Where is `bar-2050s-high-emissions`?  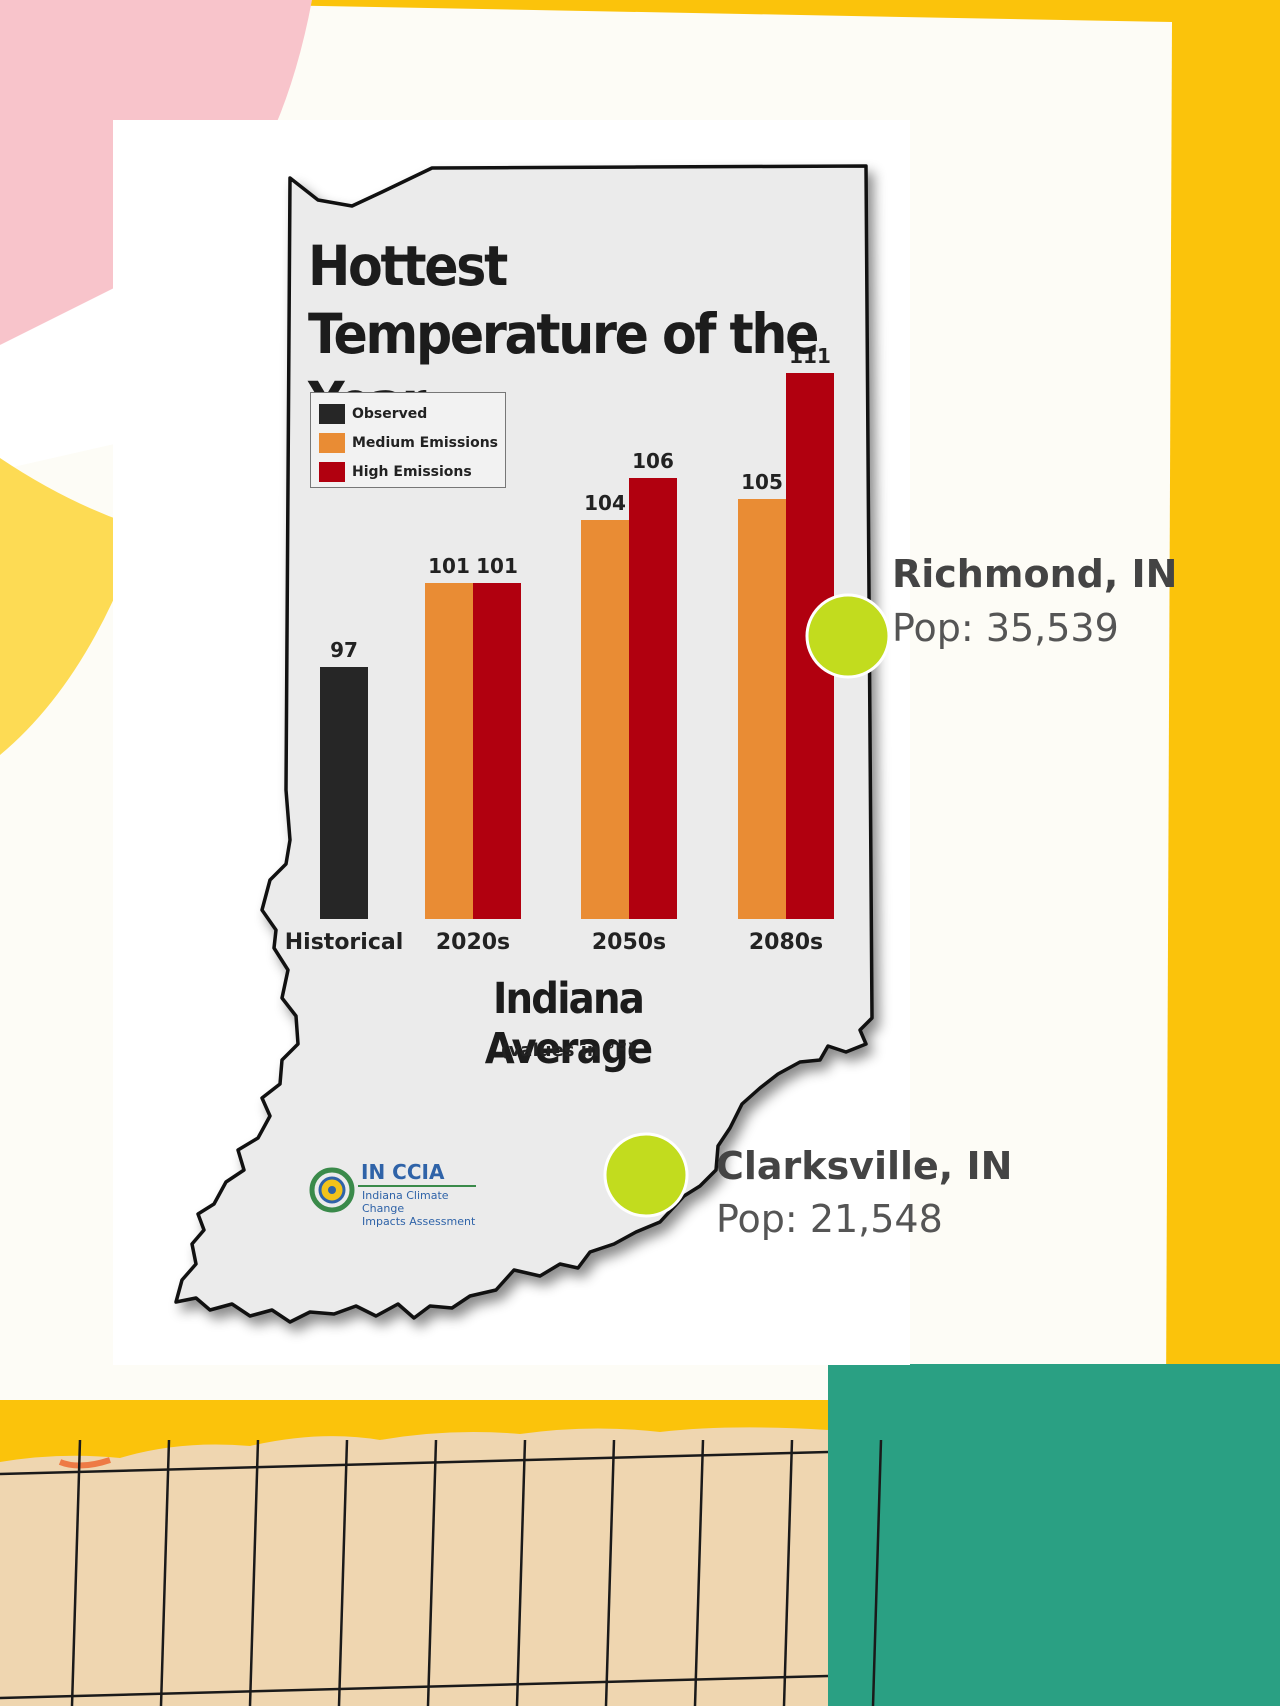 bar-2050s-high-emissions is located at coordinates (653, 698).